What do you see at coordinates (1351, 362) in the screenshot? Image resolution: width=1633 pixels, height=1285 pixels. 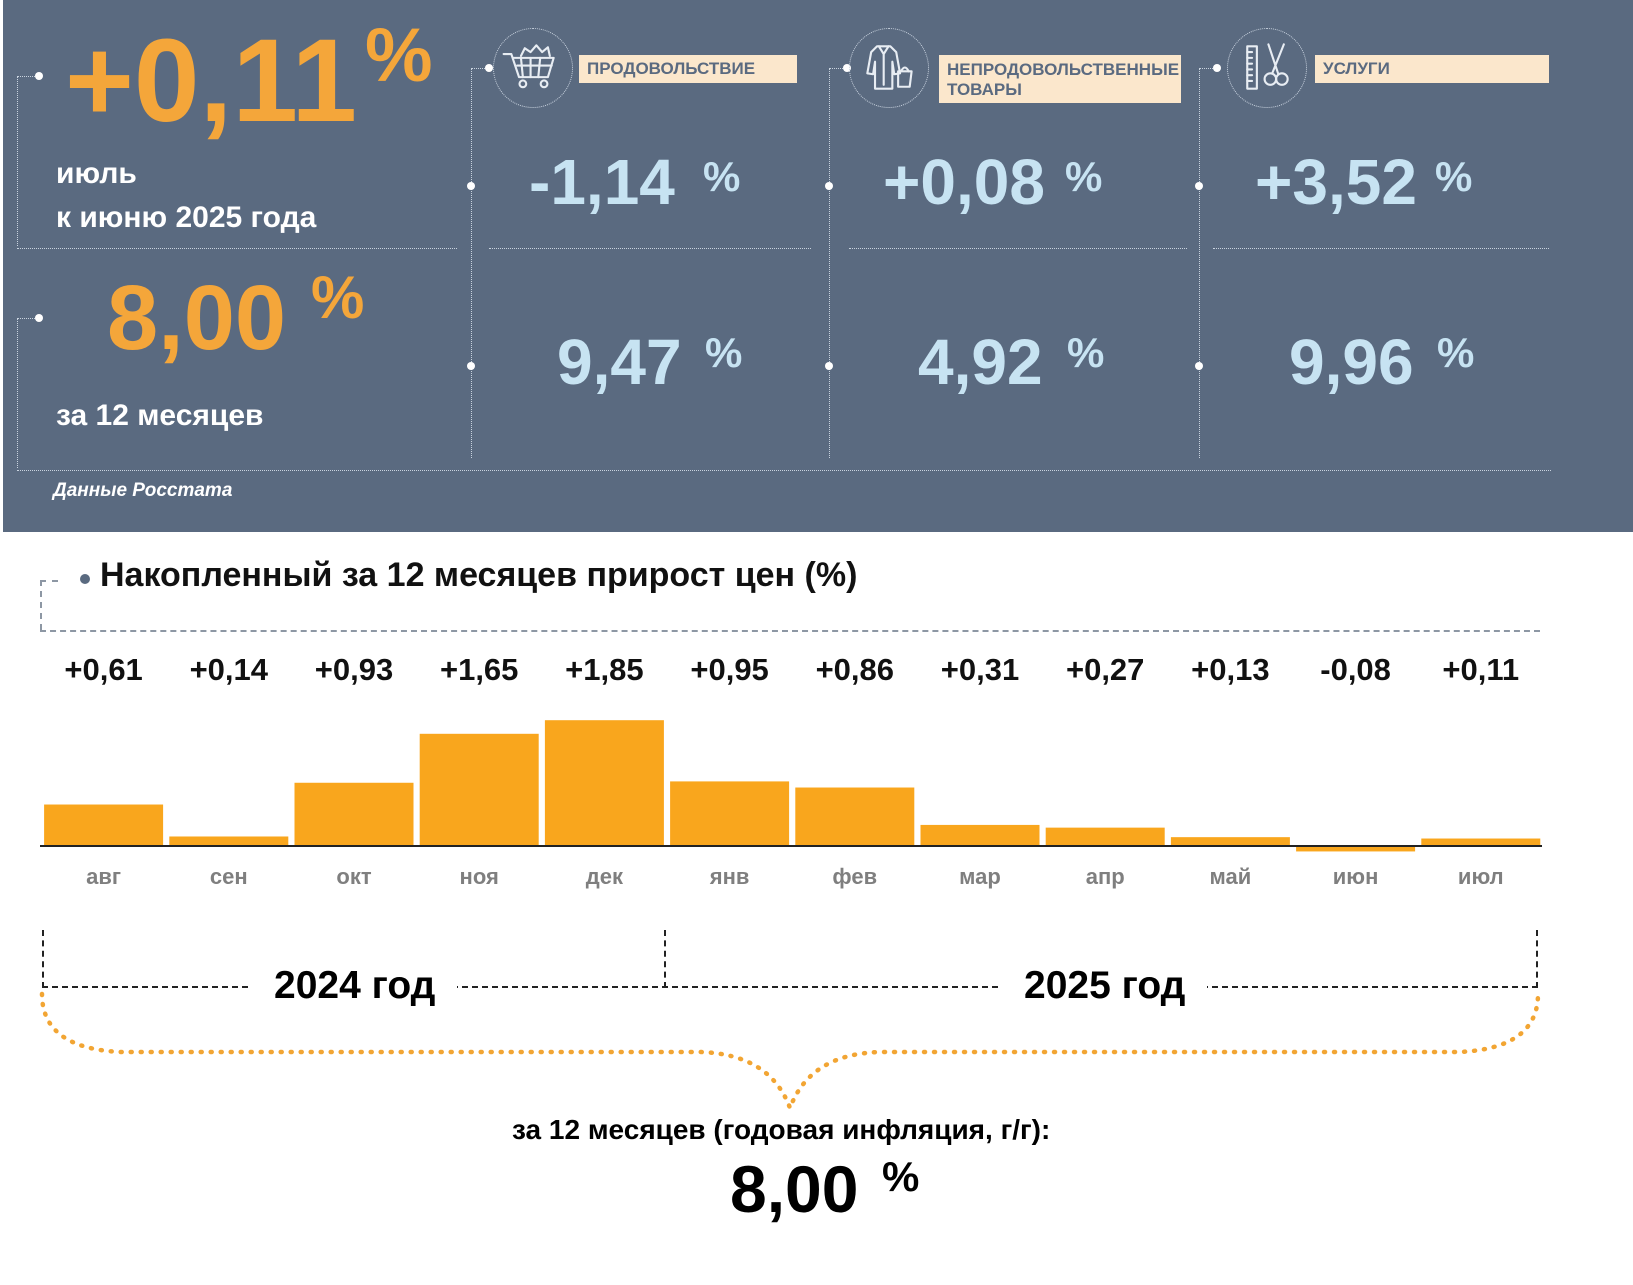 I see `services-year-value: 9,96` at bounding box center [1351, 362].